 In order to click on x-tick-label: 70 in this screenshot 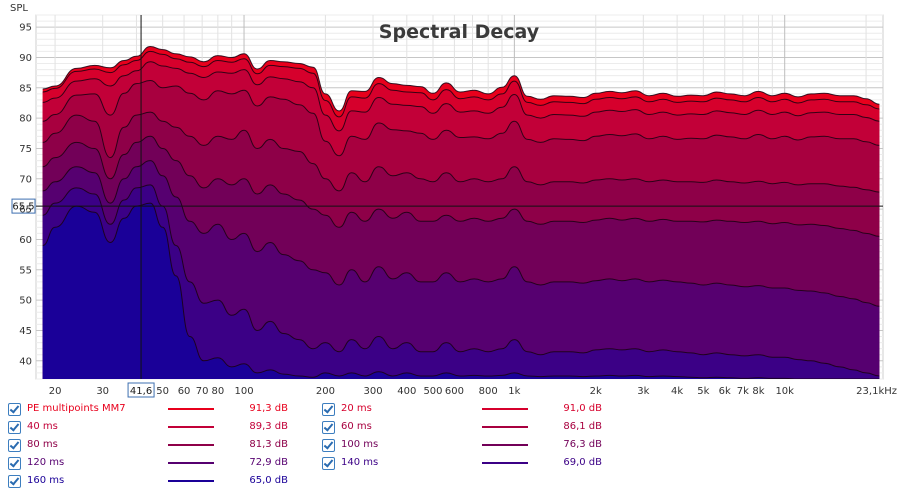, I will do `click(202, 391)`.